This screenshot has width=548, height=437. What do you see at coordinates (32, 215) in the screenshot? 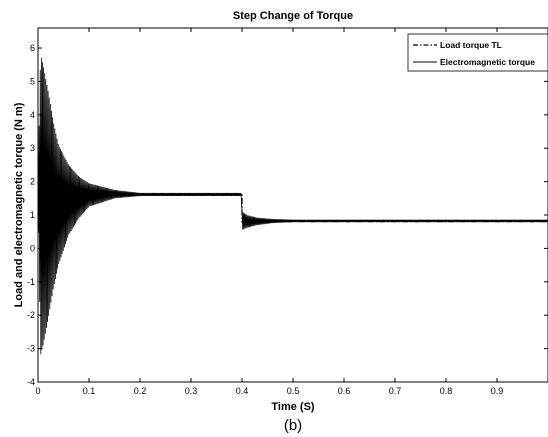
I see `y-tick-label: 1` at bounding box center [32, 215].